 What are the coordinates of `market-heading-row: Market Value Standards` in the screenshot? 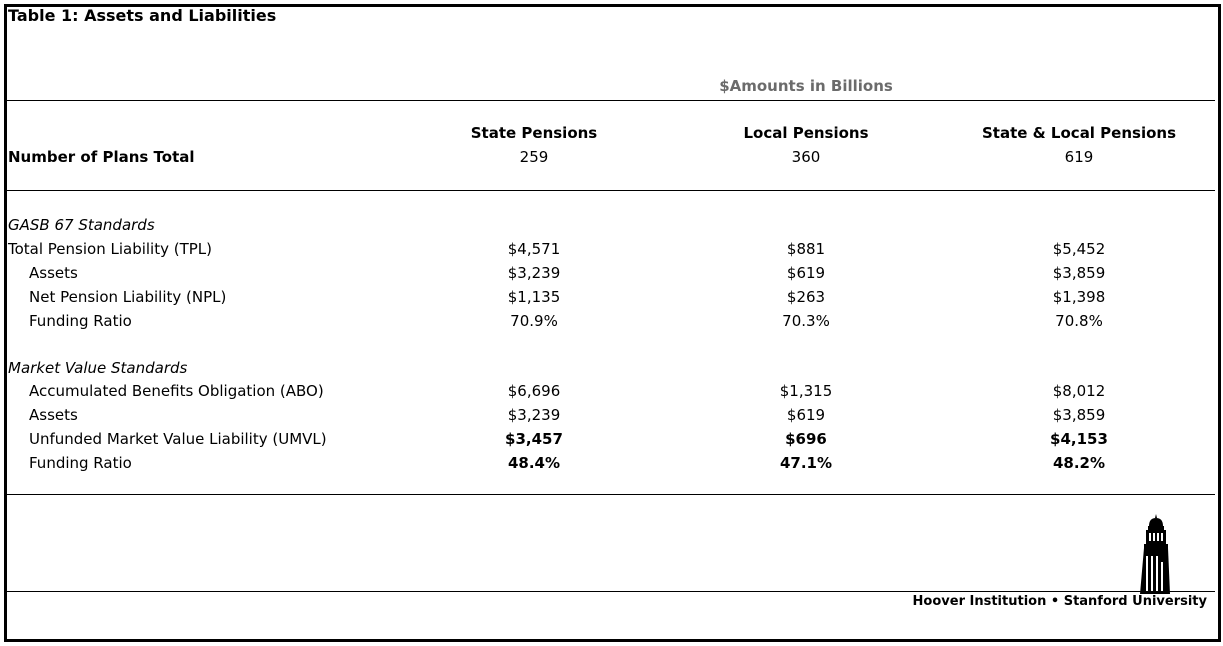 It's located at (611, 371).